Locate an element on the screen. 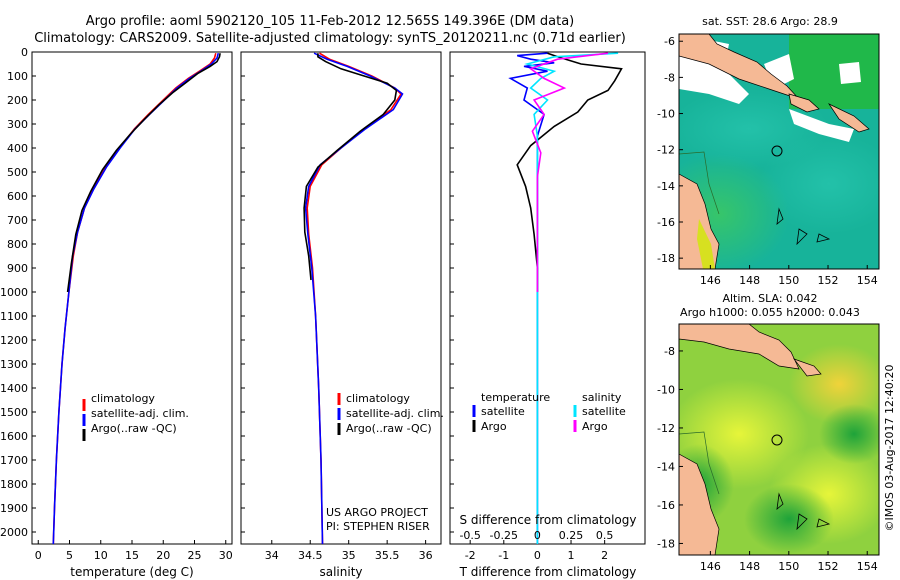  lat-tick-label: -18 is located at coordinates (666, 258).